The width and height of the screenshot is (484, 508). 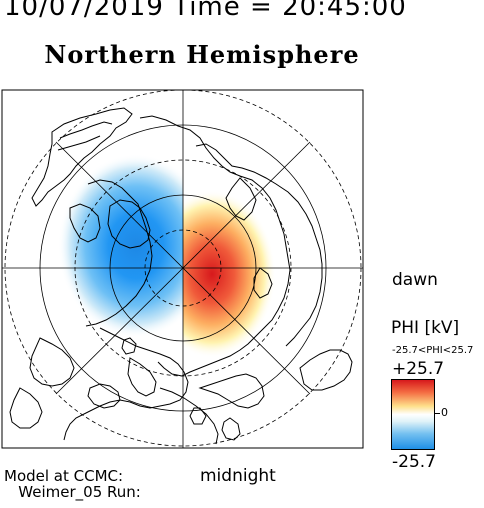 What do you see at coordinates (413, 414) in the screenshot?
I see `colorbar` at bounding box center [413, 414].